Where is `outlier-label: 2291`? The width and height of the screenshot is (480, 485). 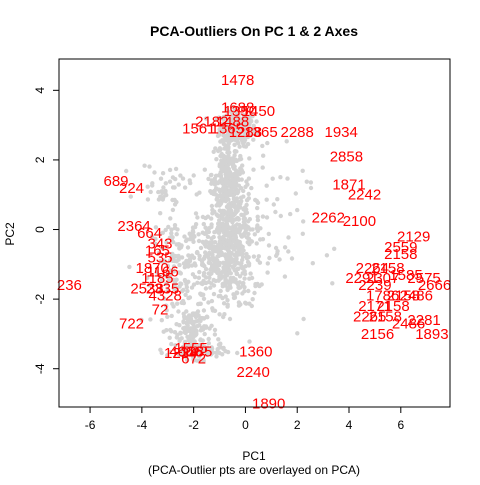 outlier-label: 2291 is located at coordinates (361, 278).